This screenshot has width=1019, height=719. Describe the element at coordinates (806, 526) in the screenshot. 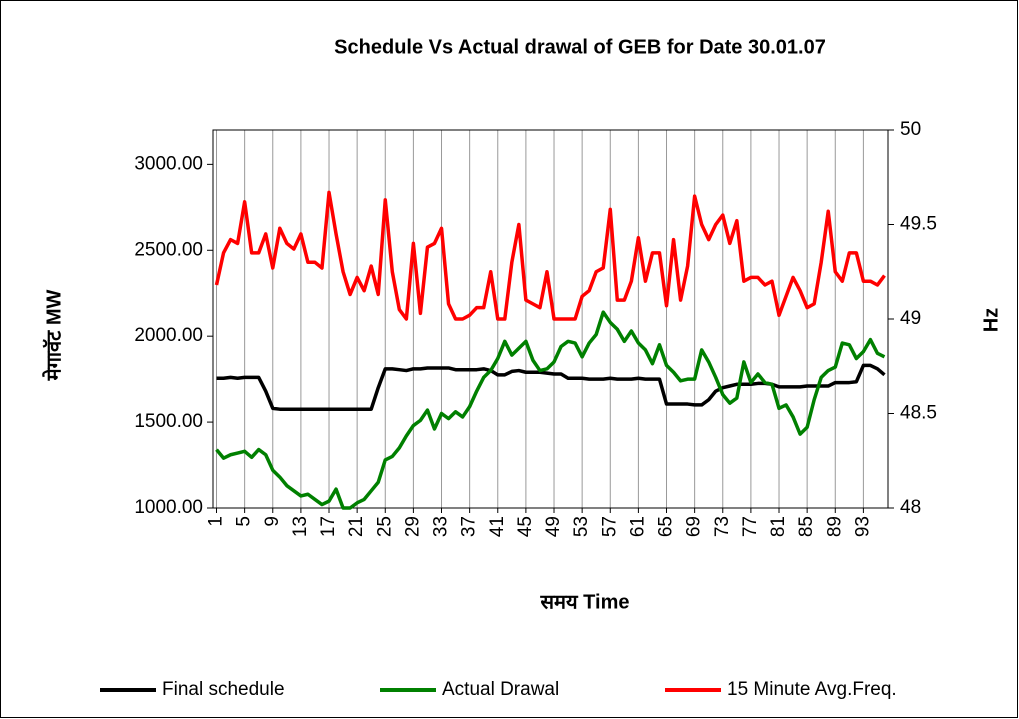

I see `x-tick-label: 85` at that location.